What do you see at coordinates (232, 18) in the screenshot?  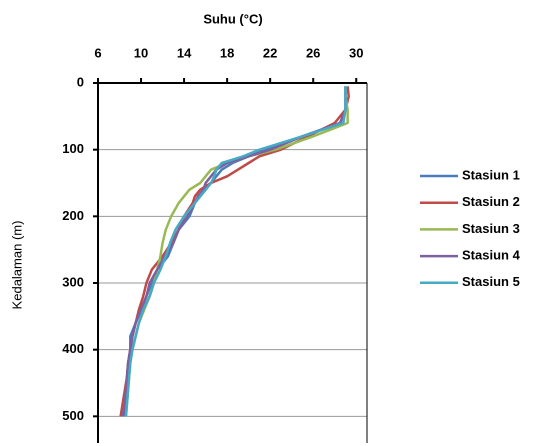 I see `chart-title: Suhu (°C)` at bounding box center [232, 18].